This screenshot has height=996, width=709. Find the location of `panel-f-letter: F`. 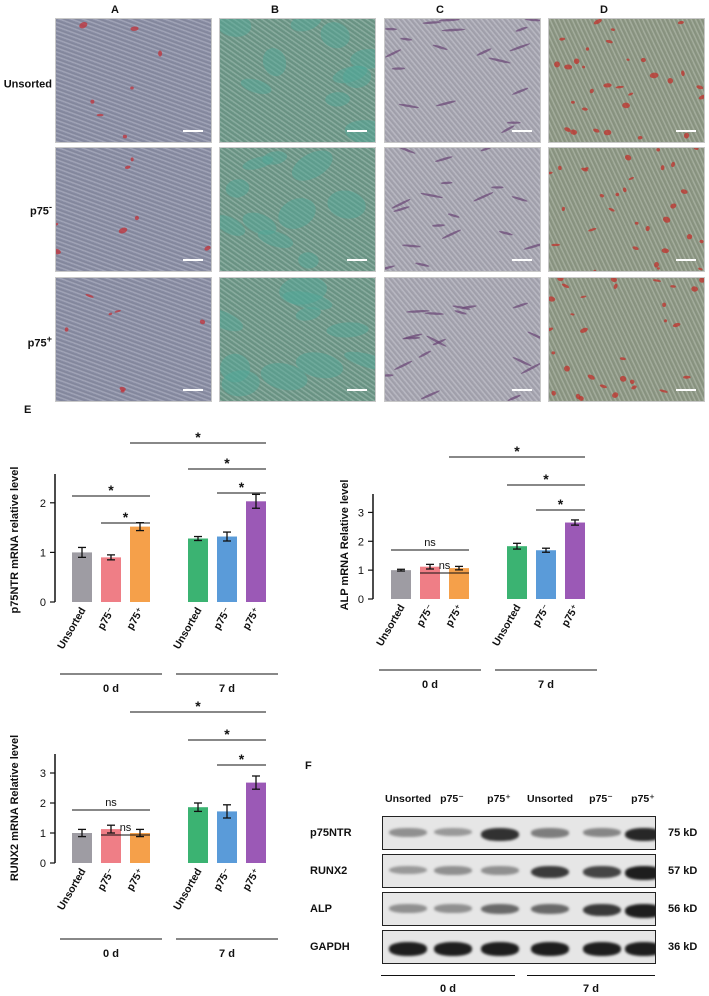

panel-f-letter: F is located at coordinates (308, 766).